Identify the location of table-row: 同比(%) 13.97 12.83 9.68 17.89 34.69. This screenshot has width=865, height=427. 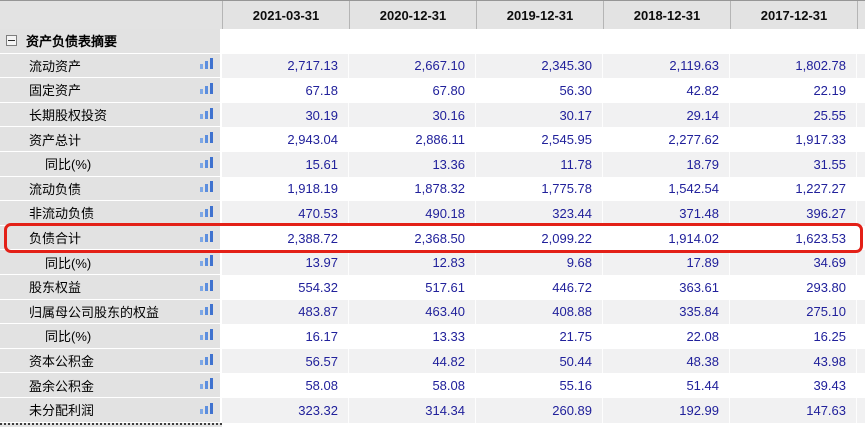
(432, 262).